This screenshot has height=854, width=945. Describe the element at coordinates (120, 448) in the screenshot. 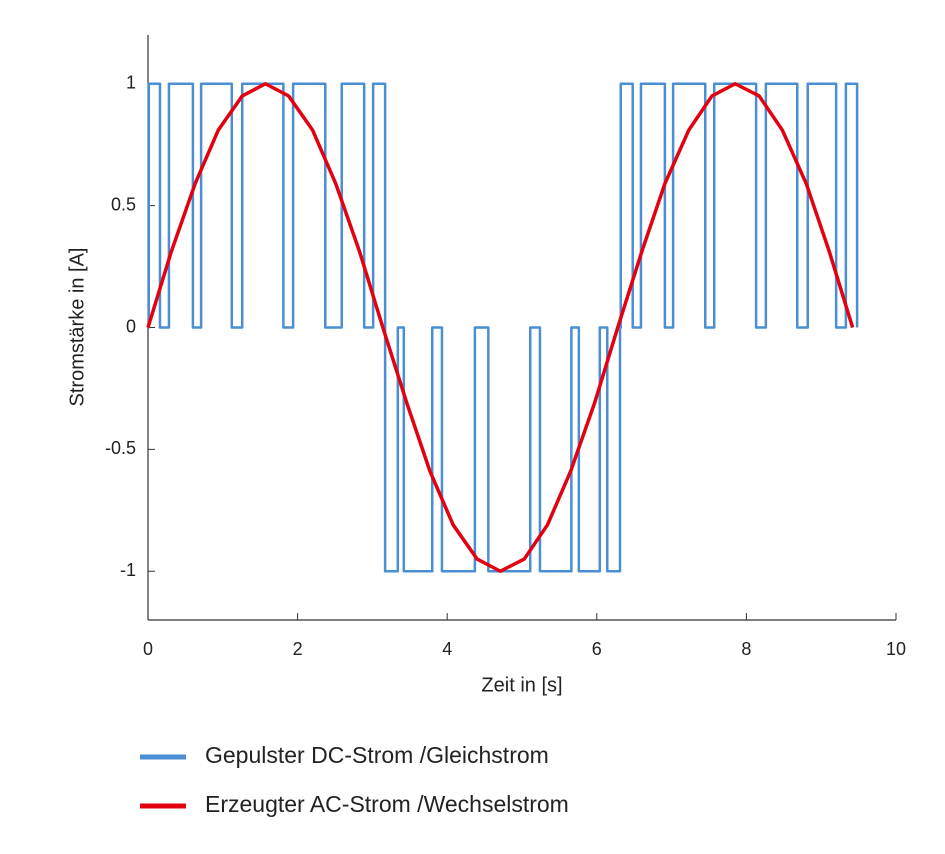

I see `y-tick-label: -0.5` at that location.